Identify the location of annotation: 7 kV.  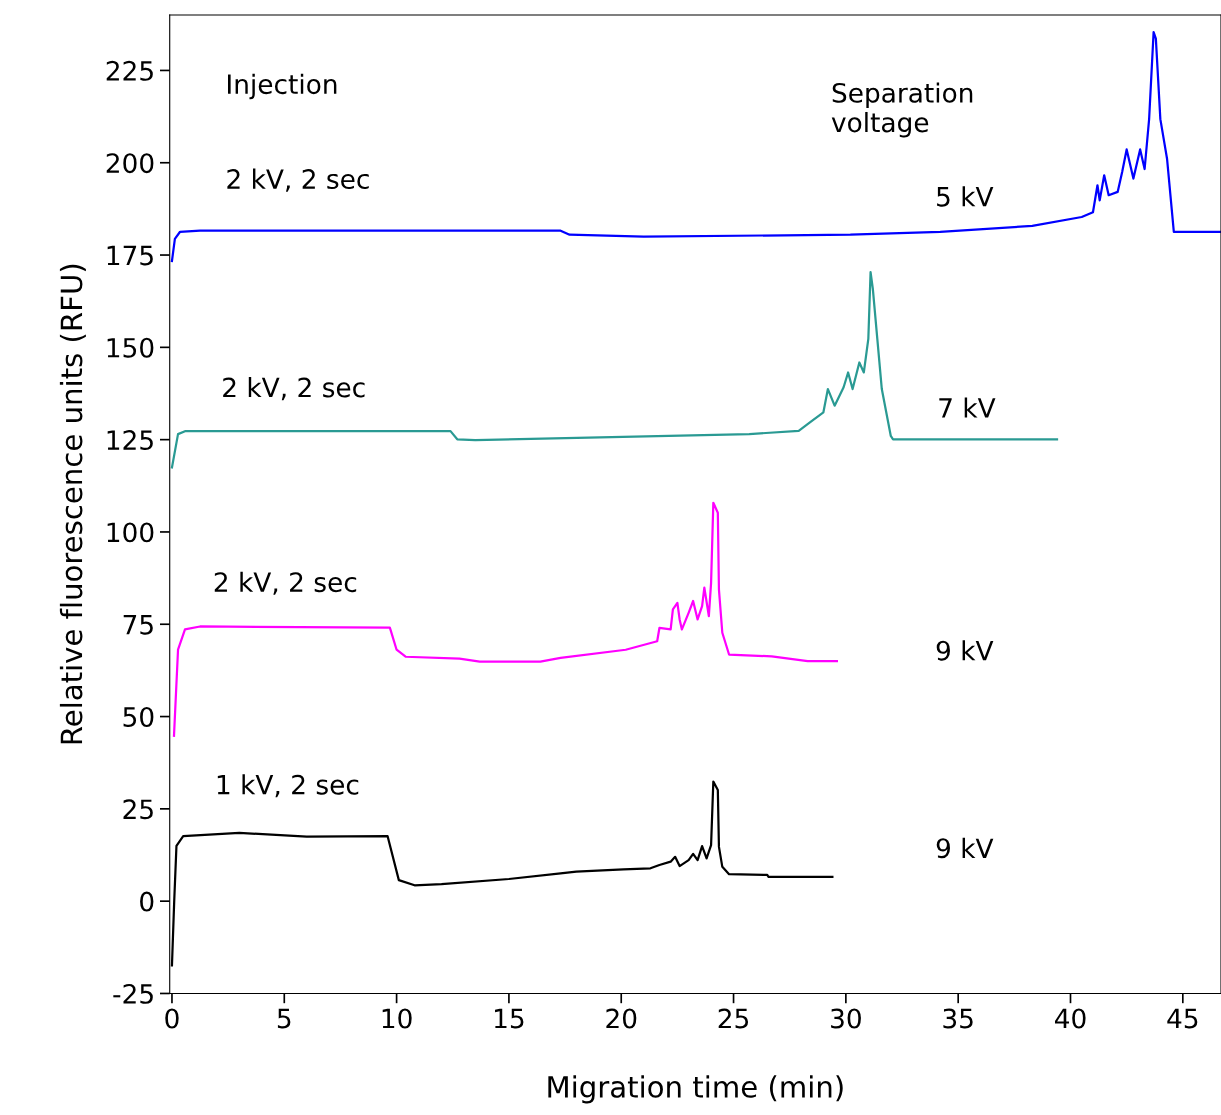
(967, 407).